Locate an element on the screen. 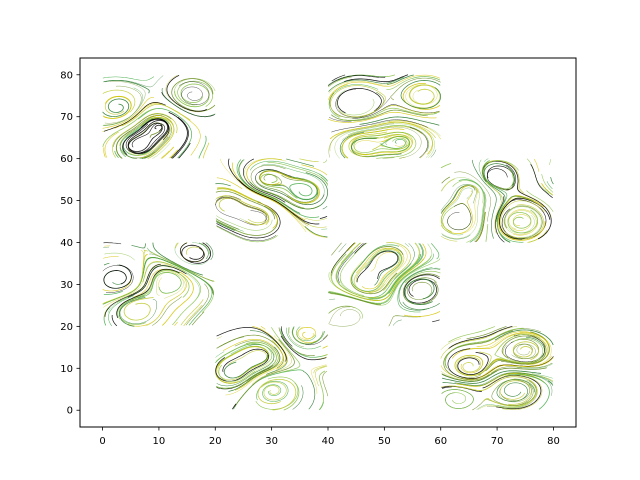 The width and height of the screenshot is (640, 480). x-tick-label: 0 is located at coordinates (102, 441).